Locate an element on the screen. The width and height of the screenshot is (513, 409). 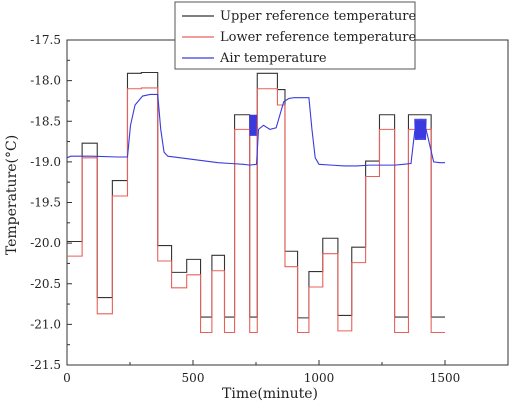
y-tick-label: -17.5 is located at coordinates (45, 40).